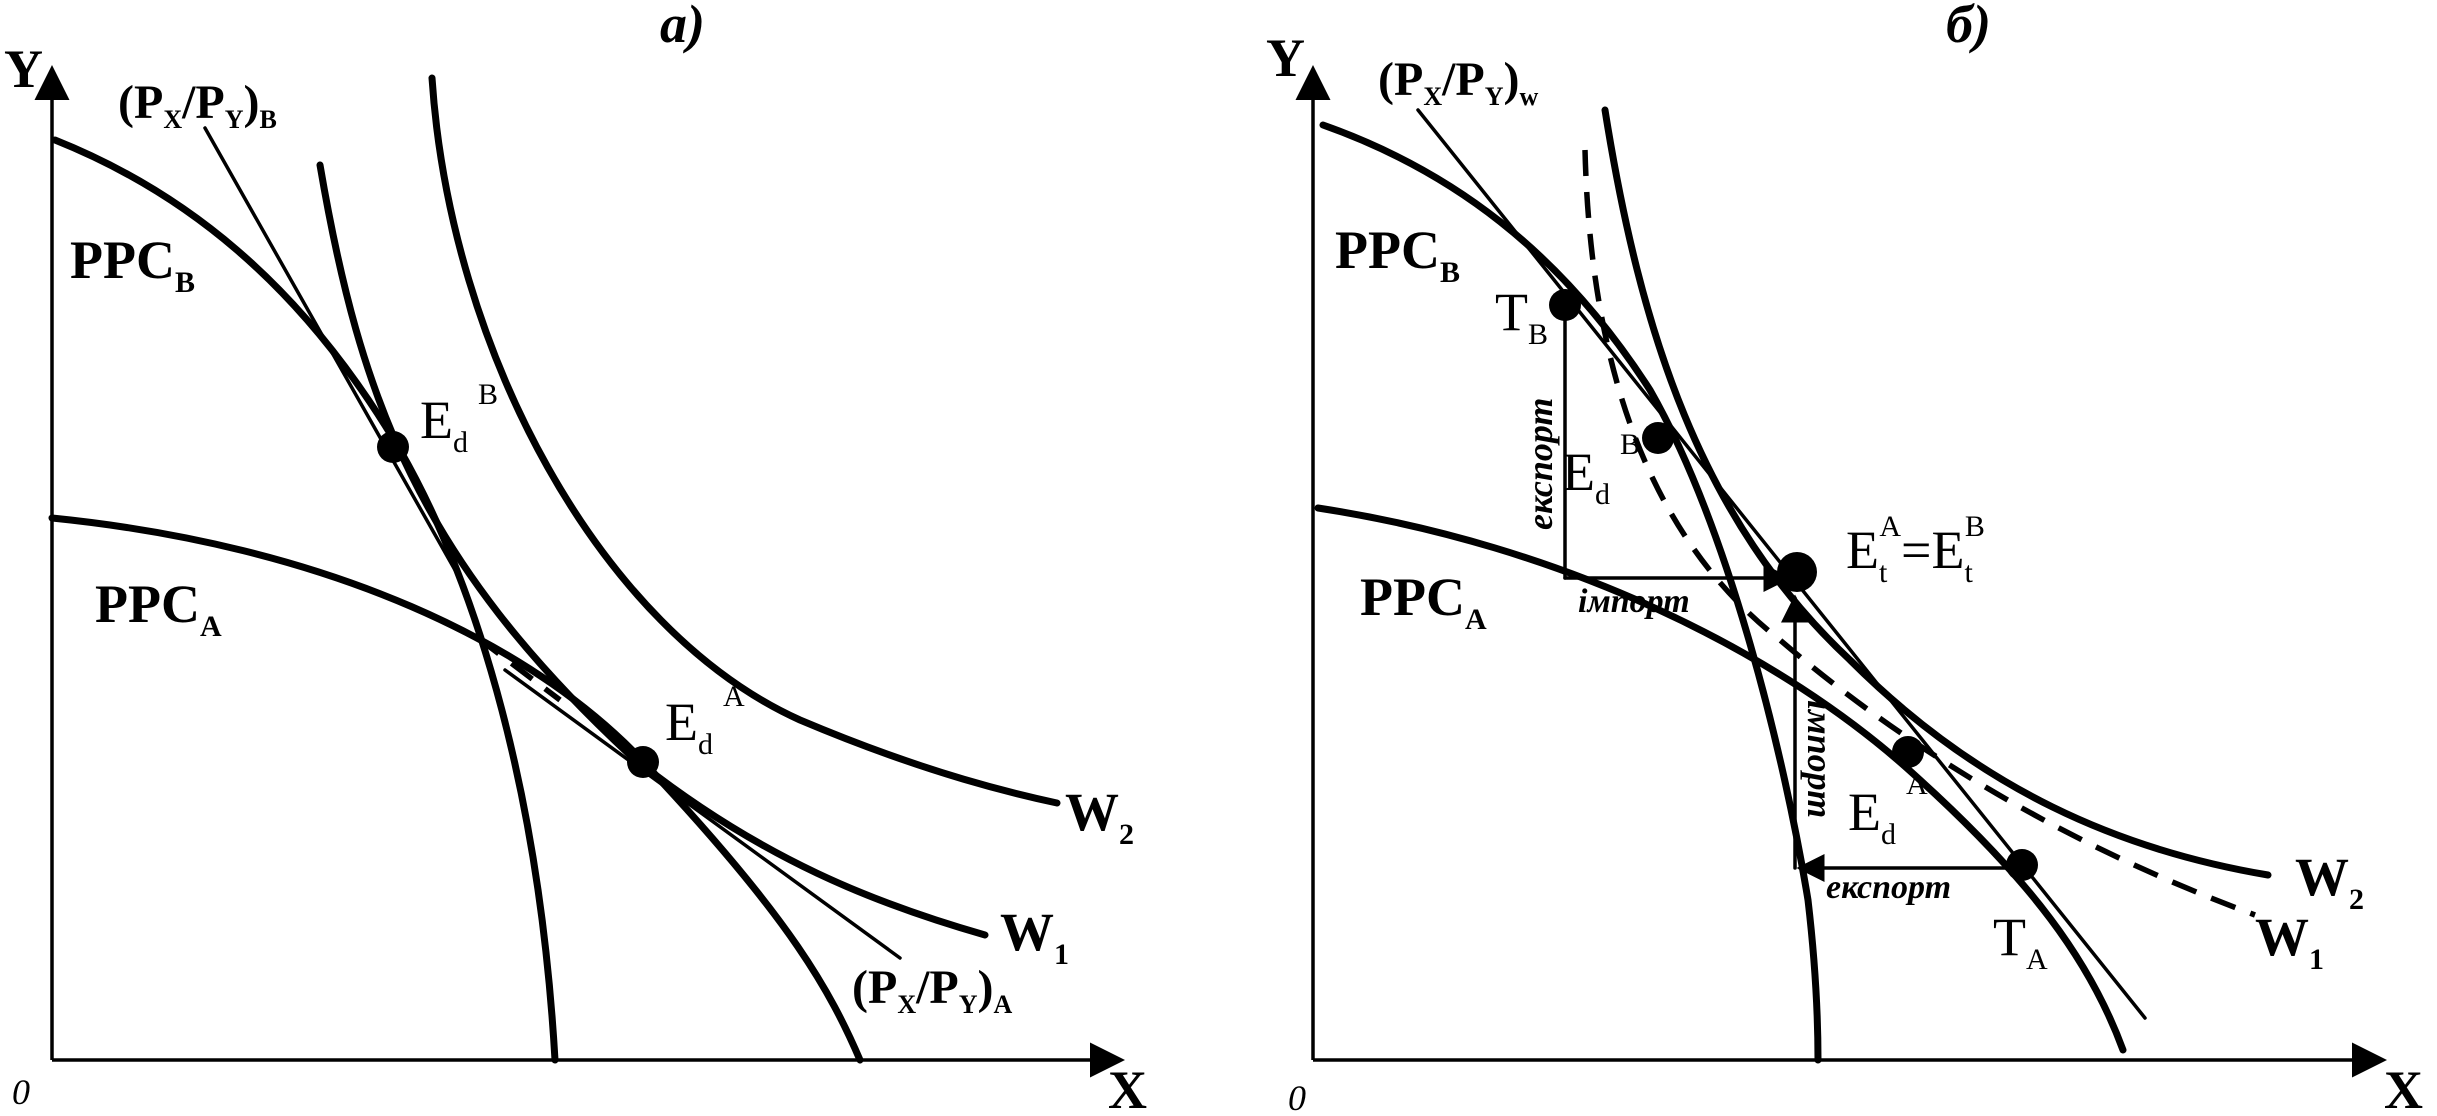 This screenshot has height=1116, width=2437. What do you see at coordinates (2020, 941) in the screenshot?
I see `ta-label: TA` at bounding box center [2020, 941].